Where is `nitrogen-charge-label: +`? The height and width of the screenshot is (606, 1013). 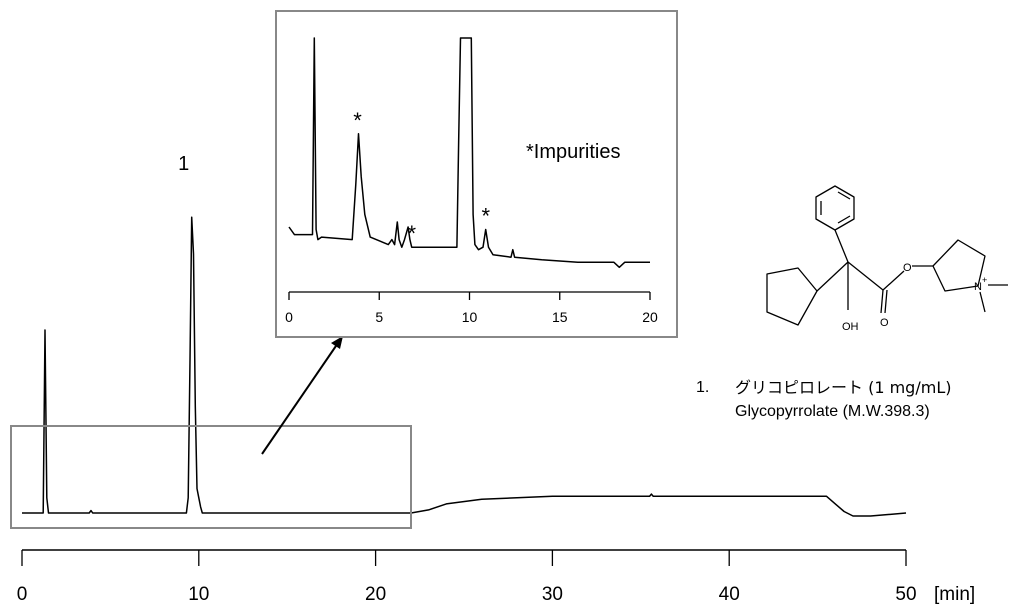
nitrogen-charge-label: + is located at coordinates (984, 280).